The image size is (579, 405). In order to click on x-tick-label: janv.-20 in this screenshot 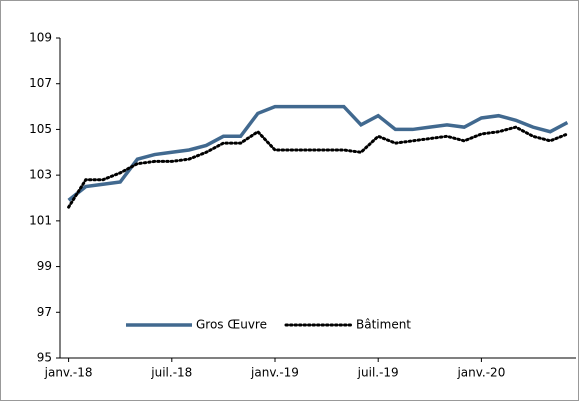, I will do `click(480, 373)`.